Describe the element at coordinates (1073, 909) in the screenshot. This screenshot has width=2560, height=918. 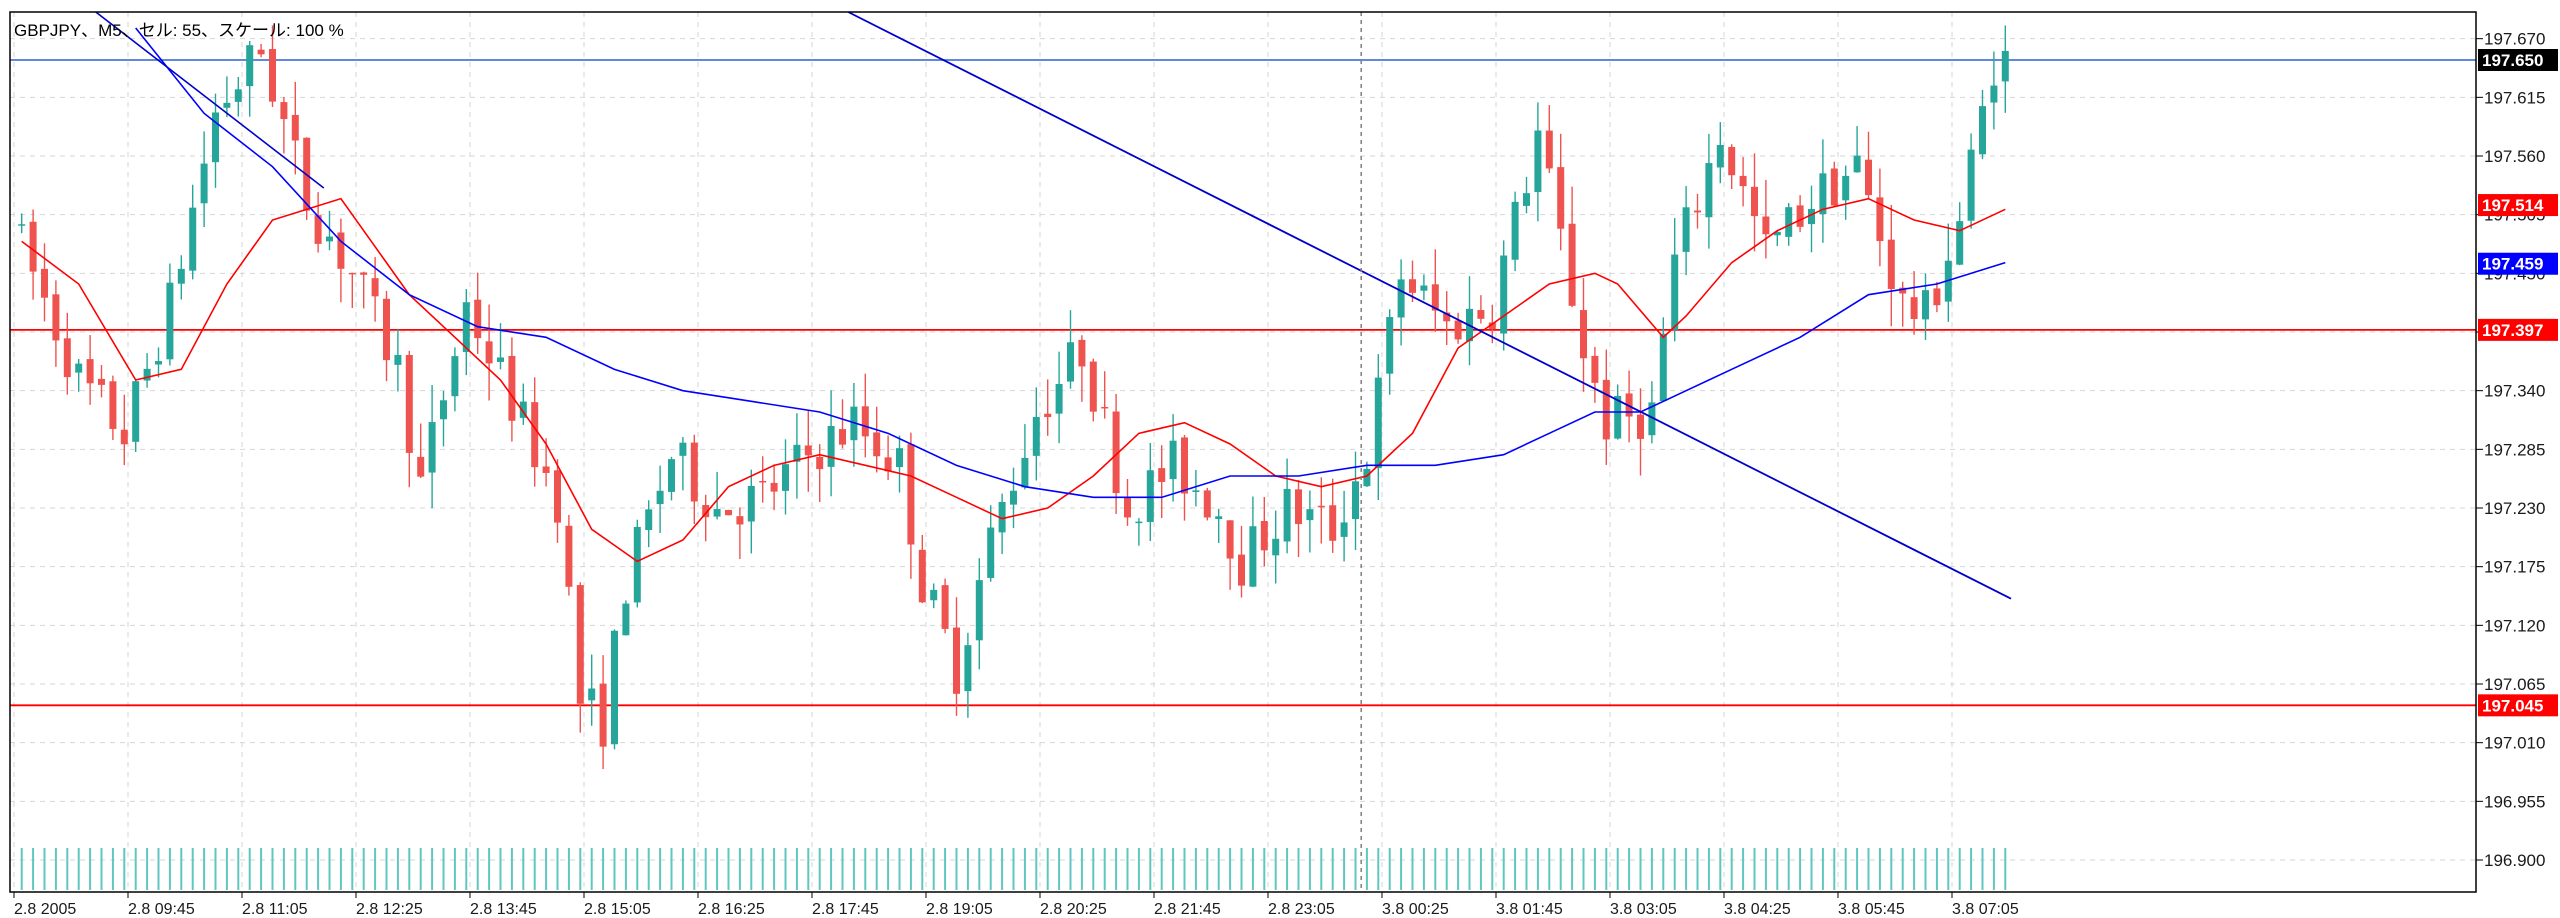
I see `x-tick-label: 2.8 20:25` at that location.